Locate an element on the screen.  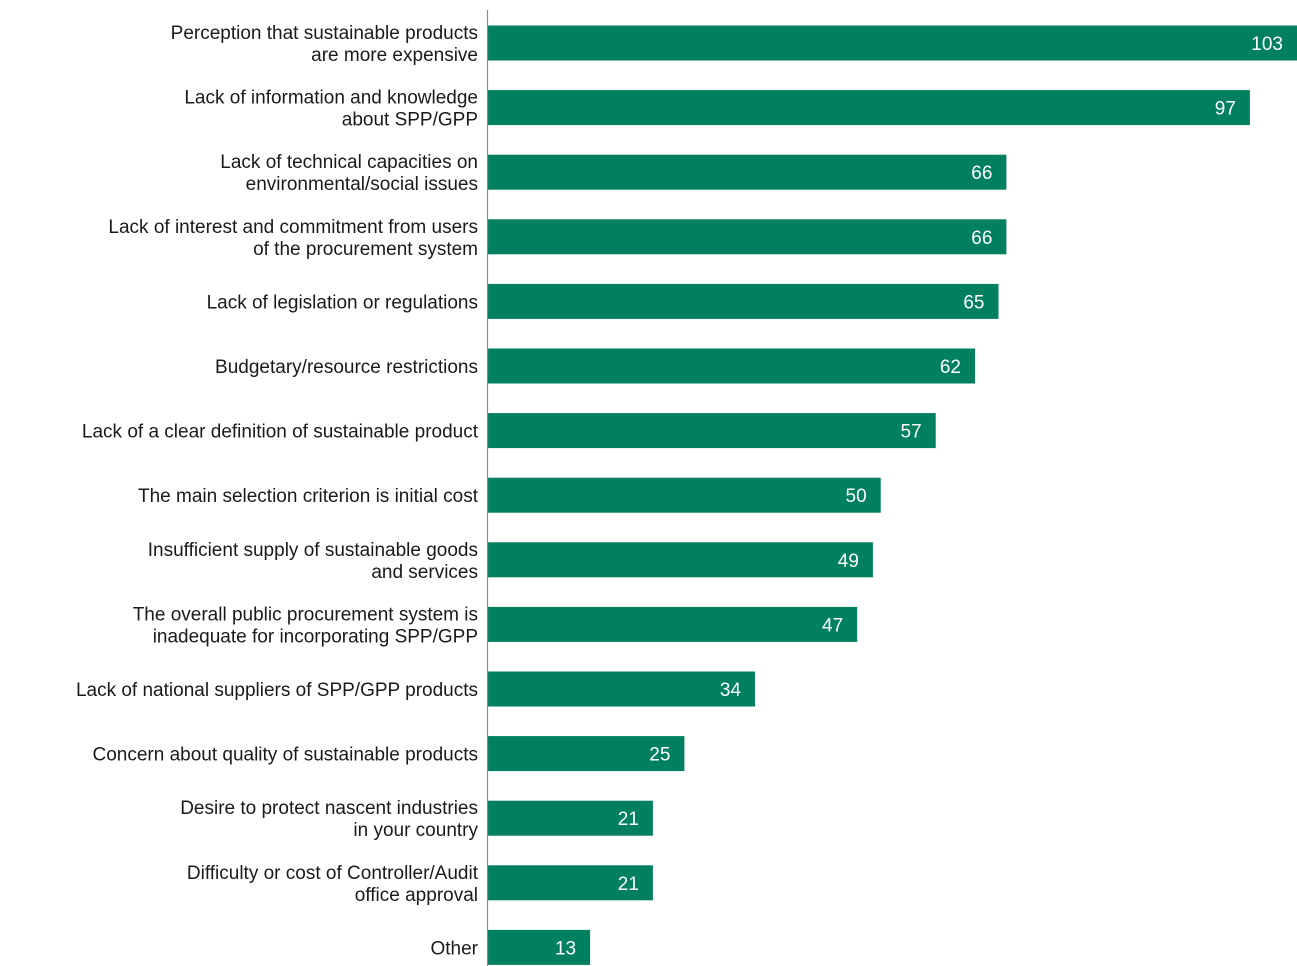
category-label-5: Budgetary/resource restrictions is located at coordinates (346, 367).